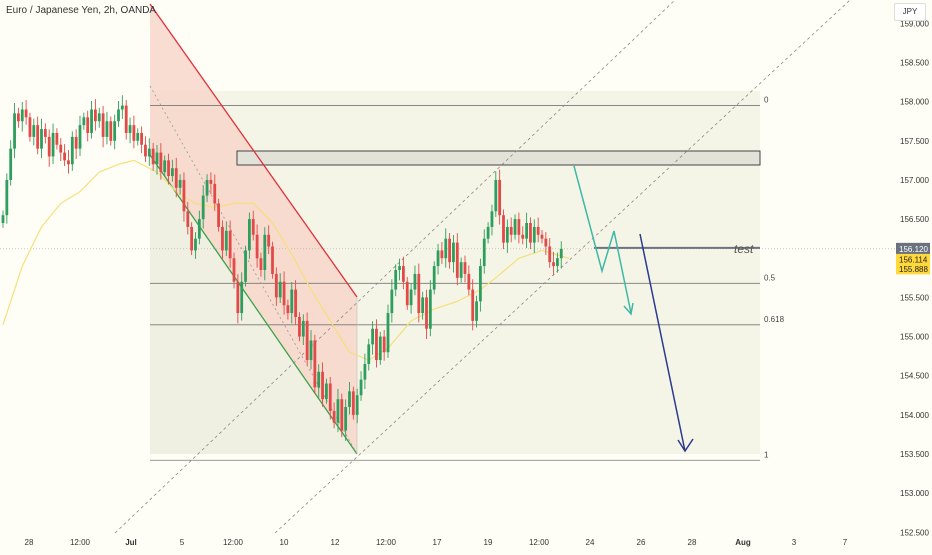  I want to click on price-axis-tick: 155.000, so click(914, 337).